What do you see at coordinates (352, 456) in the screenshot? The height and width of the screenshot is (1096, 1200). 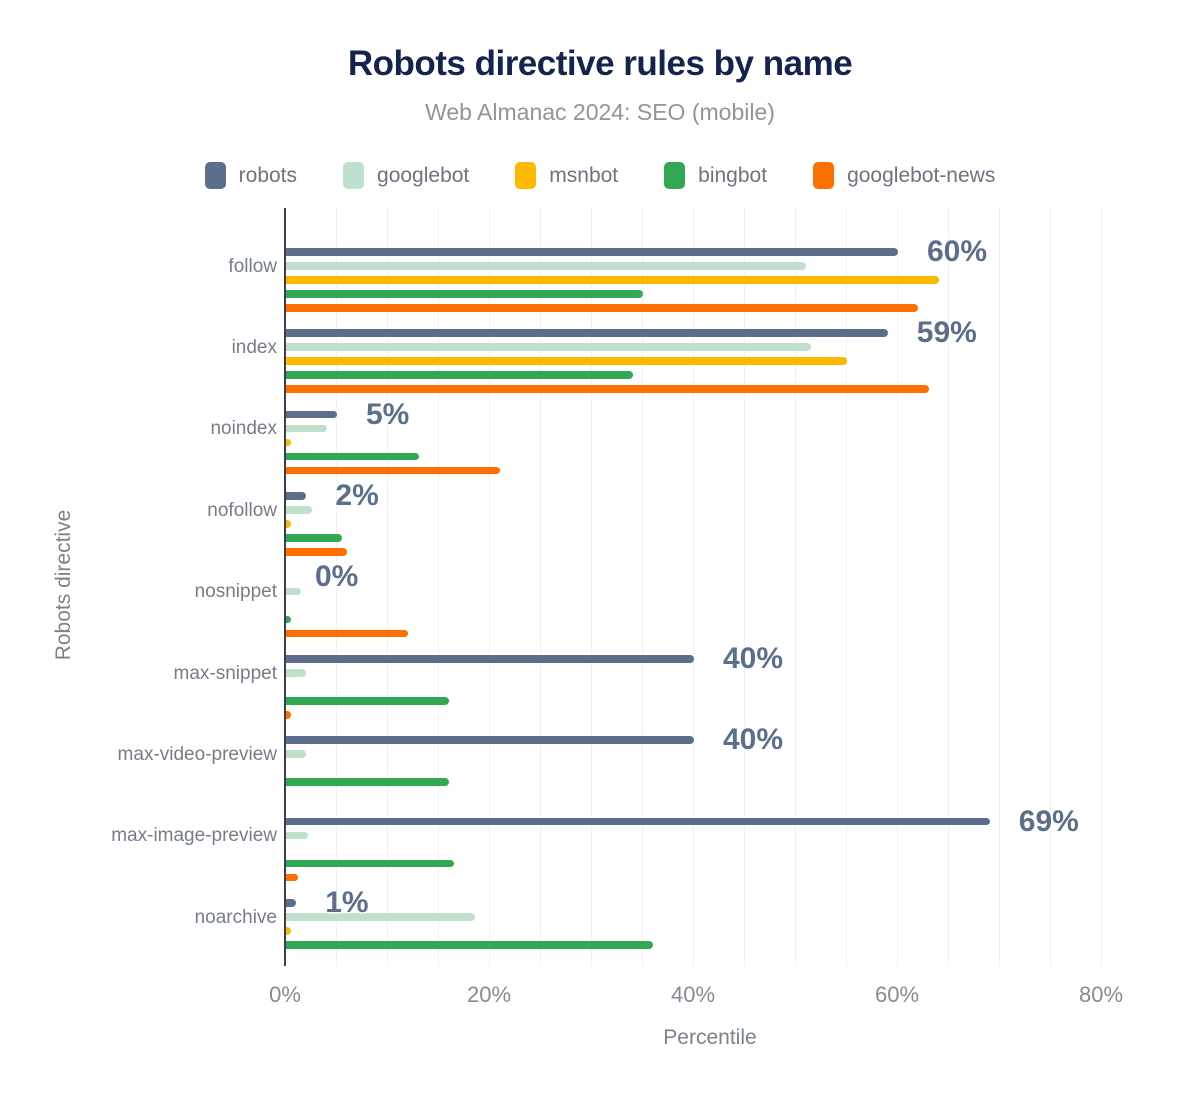 I see `bar-bingbot-noindex` at bounding box center [352, 456].